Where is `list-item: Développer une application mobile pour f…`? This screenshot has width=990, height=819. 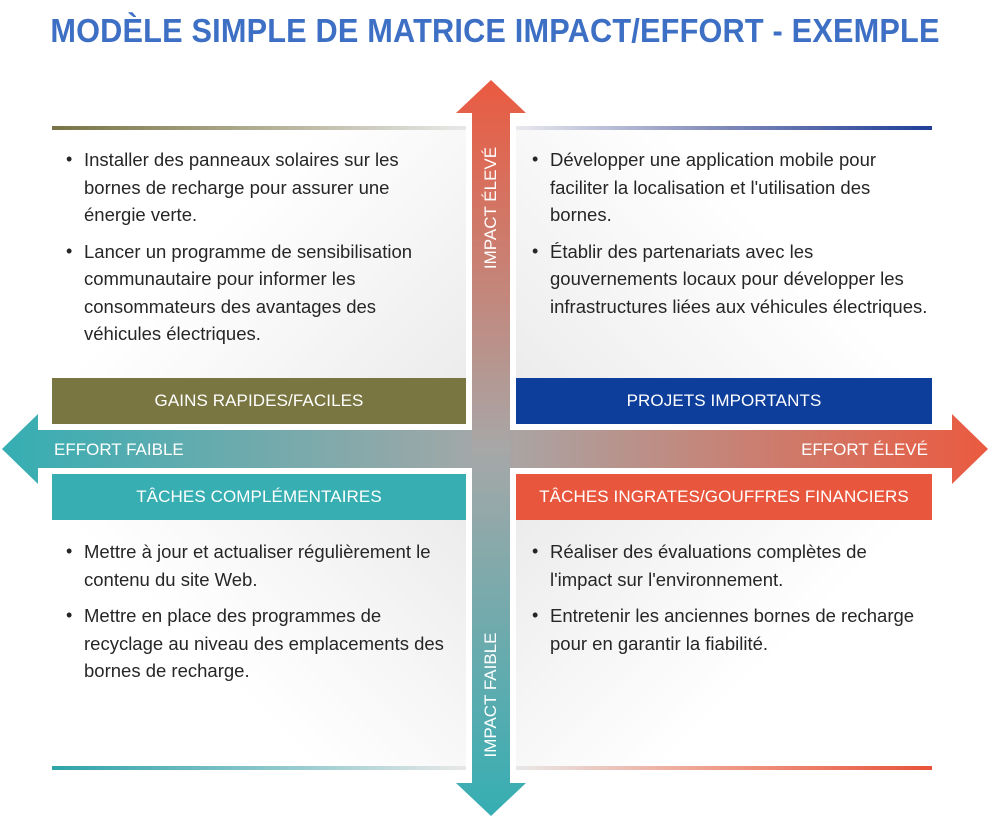
list-item: Développer une application mobile pour f… is located at coordinates (729, 187).